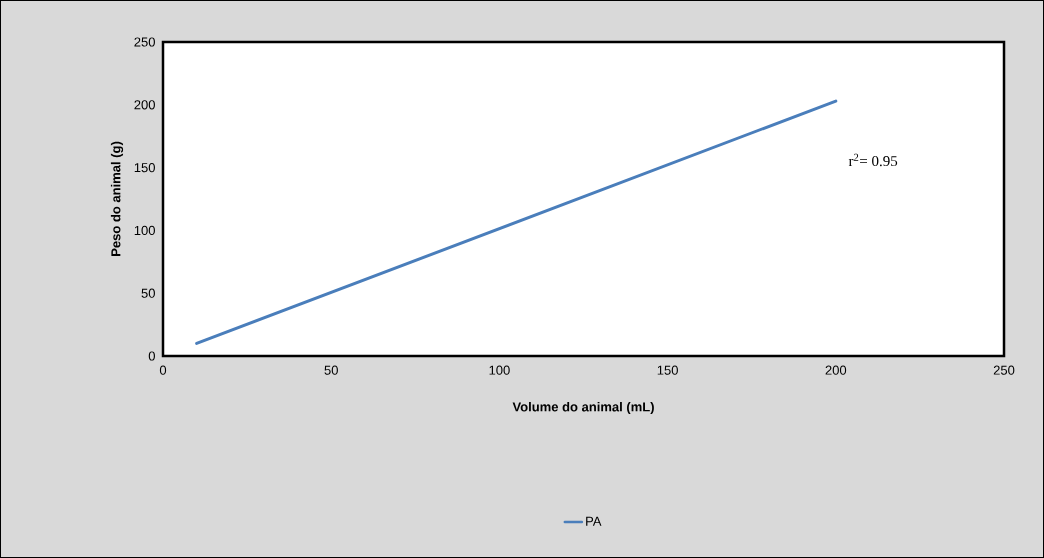 The width and height of the screenshot is (1044, 558). Describe the element at coordinates (151, 356) in the screenshot. I see `y-tick-label: 0` at that location.